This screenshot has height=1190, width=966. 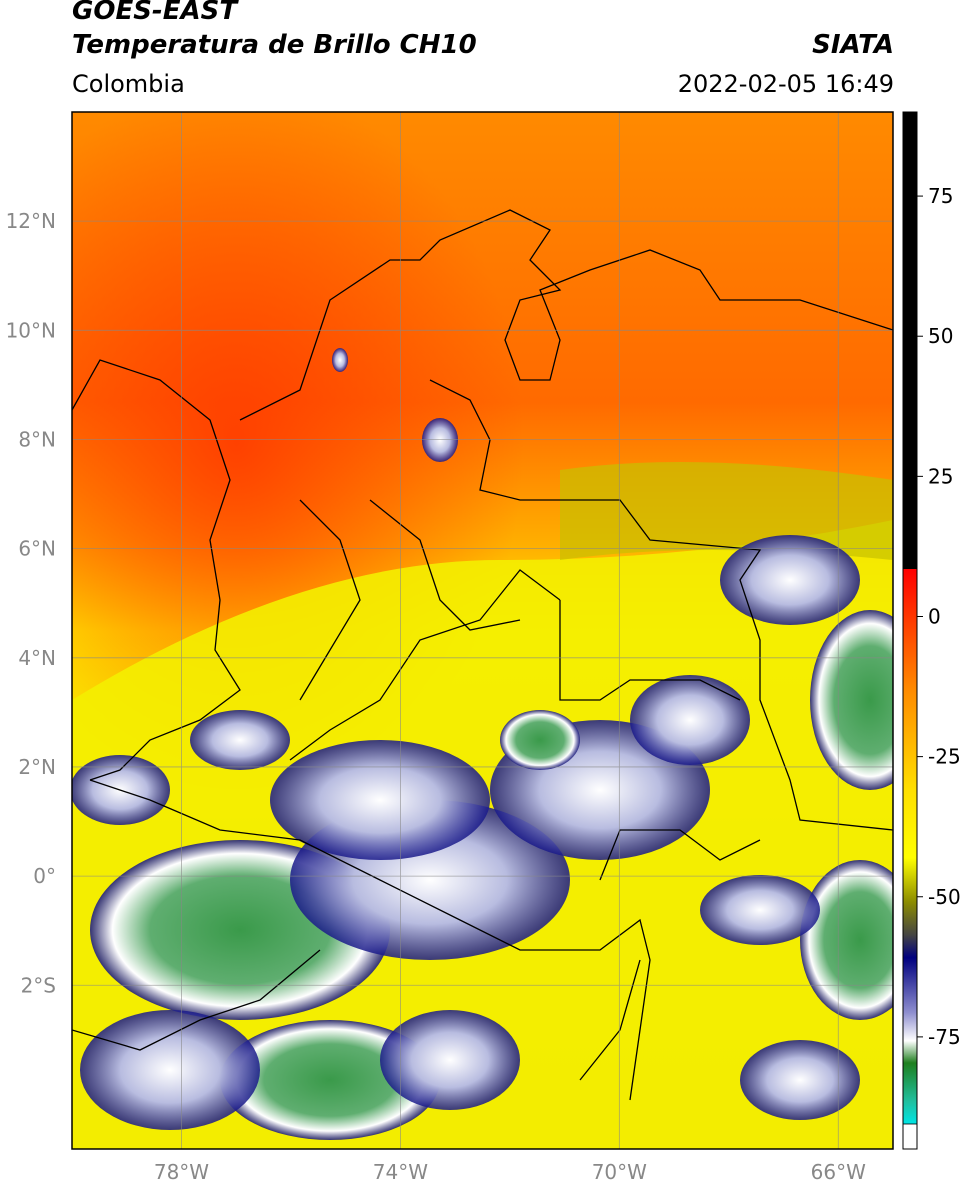 I want to click on colorbar-tick-label: -75, so click(x=944, y=1037).